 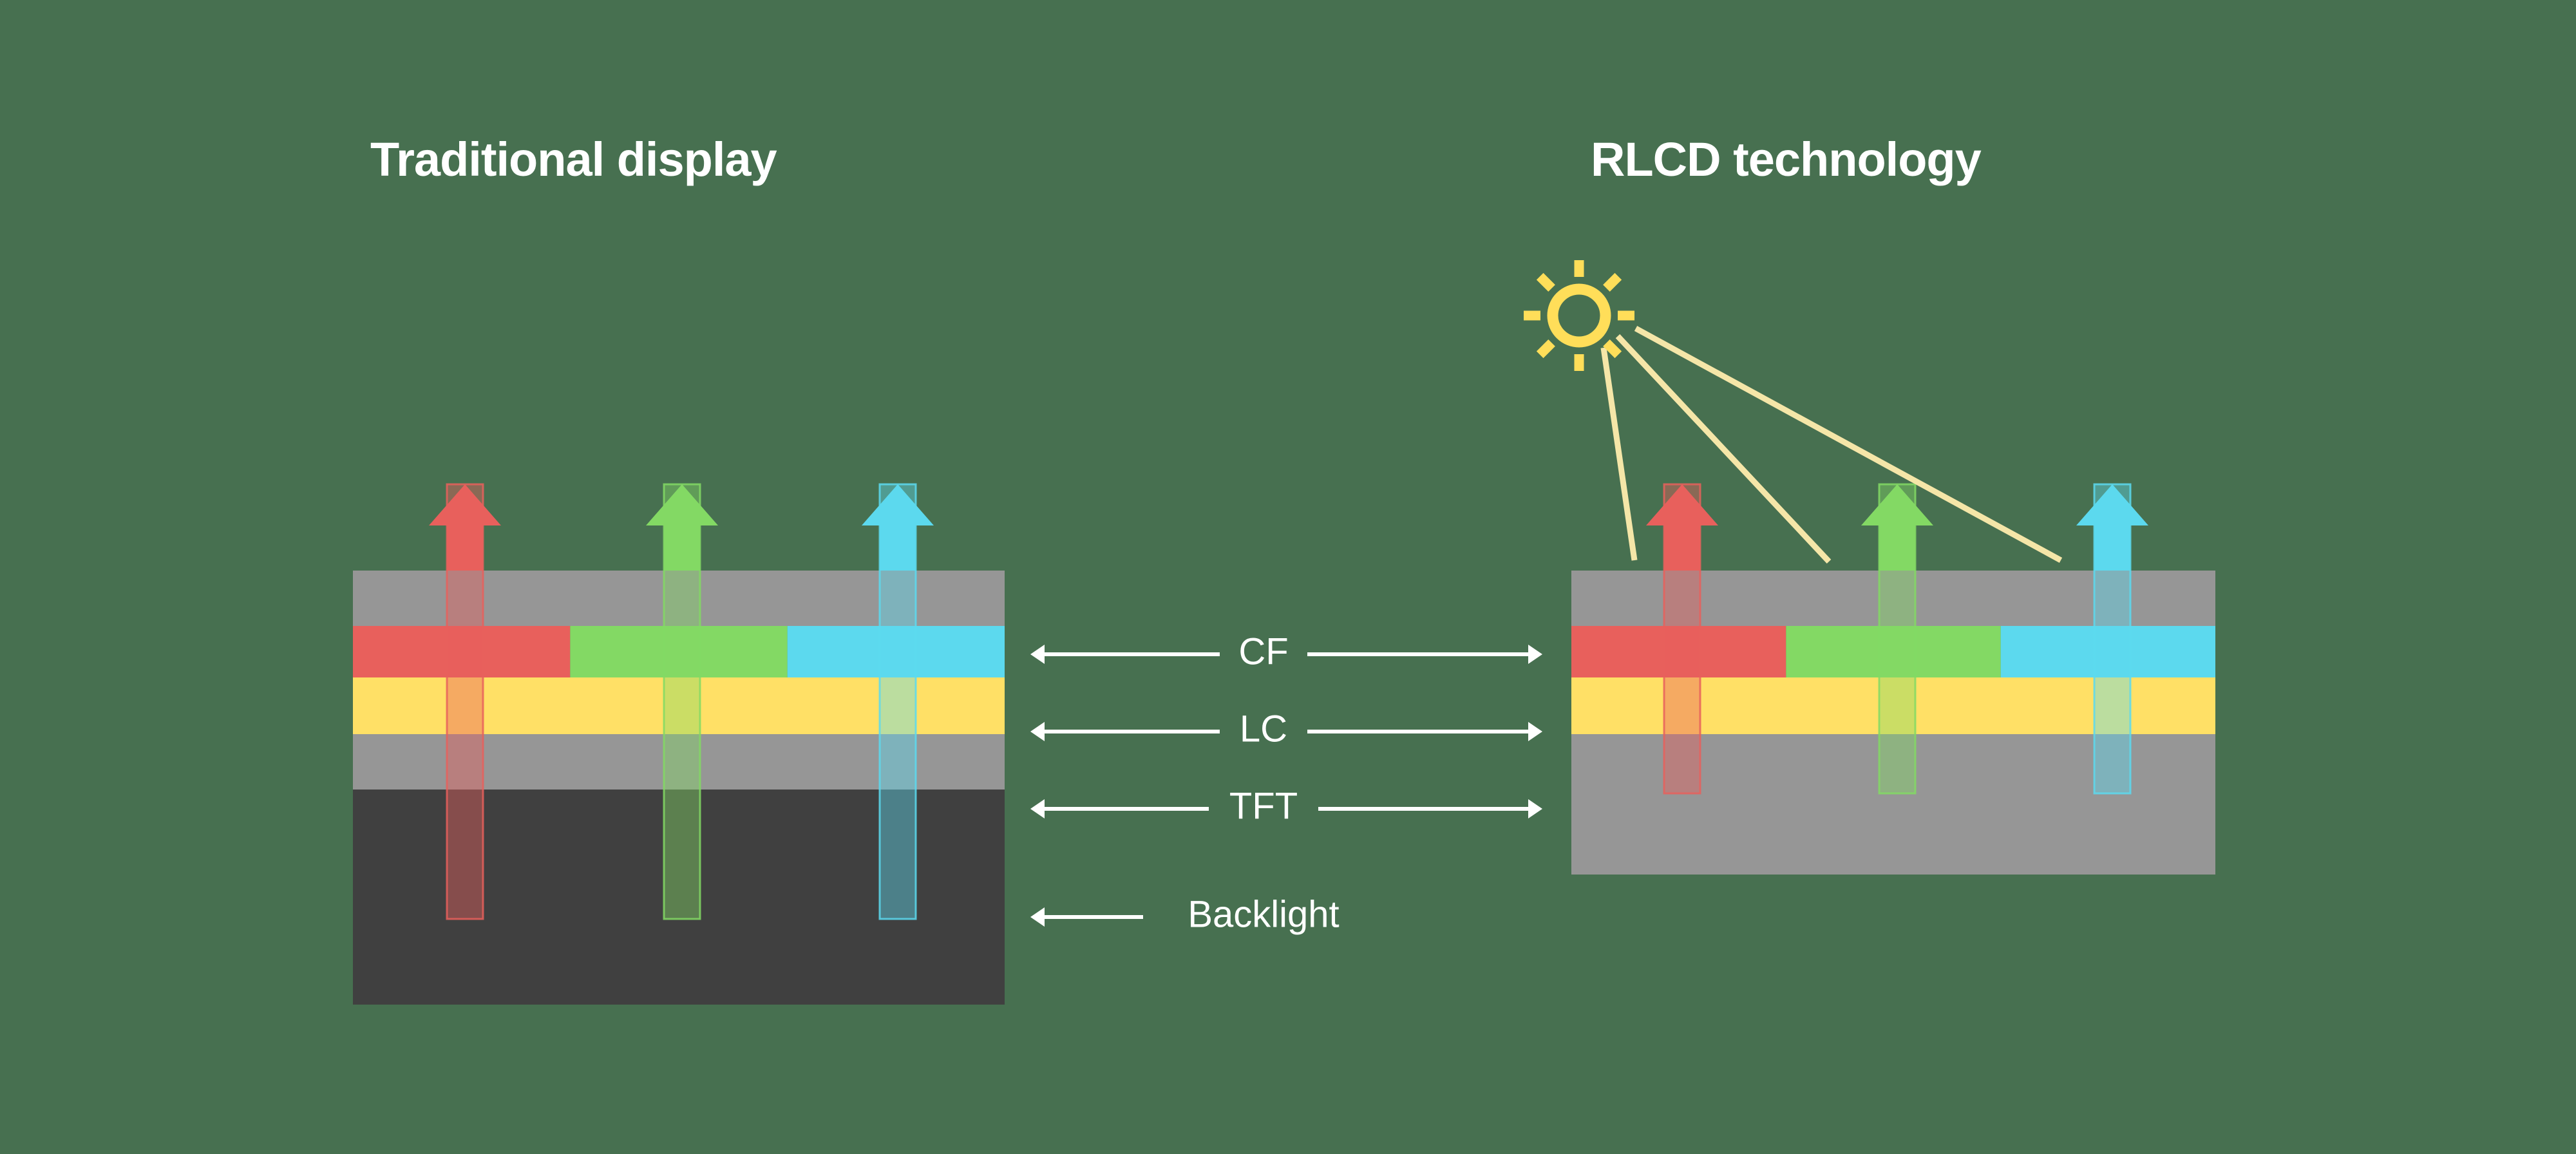 What do you see at coordinates (1263, 914) in the screenshot?
I see `label-backlight: Backlight` at bounding box center [1263, 914].